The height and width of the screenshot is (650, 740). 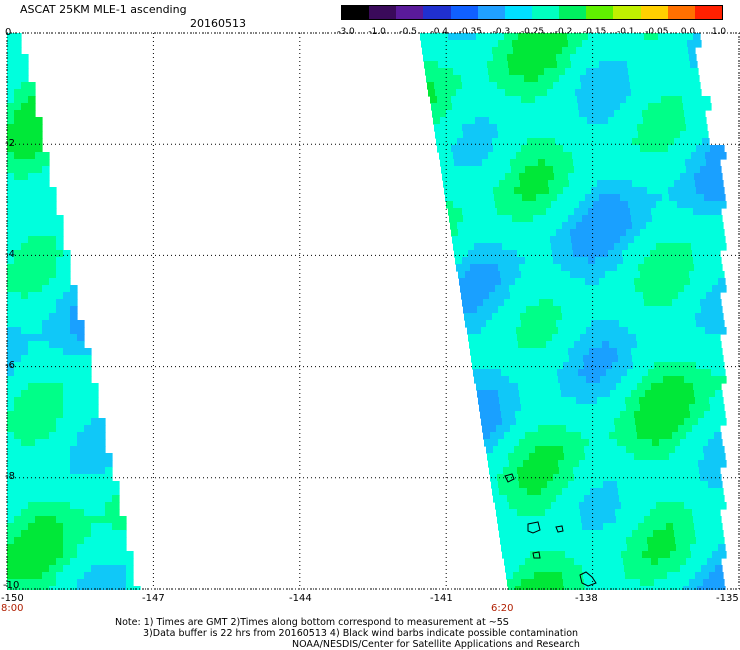 What do you see at coordinates (573, 12) in the screenshot?
I see `colorbar-swatch` at bounding box center [573, 12].